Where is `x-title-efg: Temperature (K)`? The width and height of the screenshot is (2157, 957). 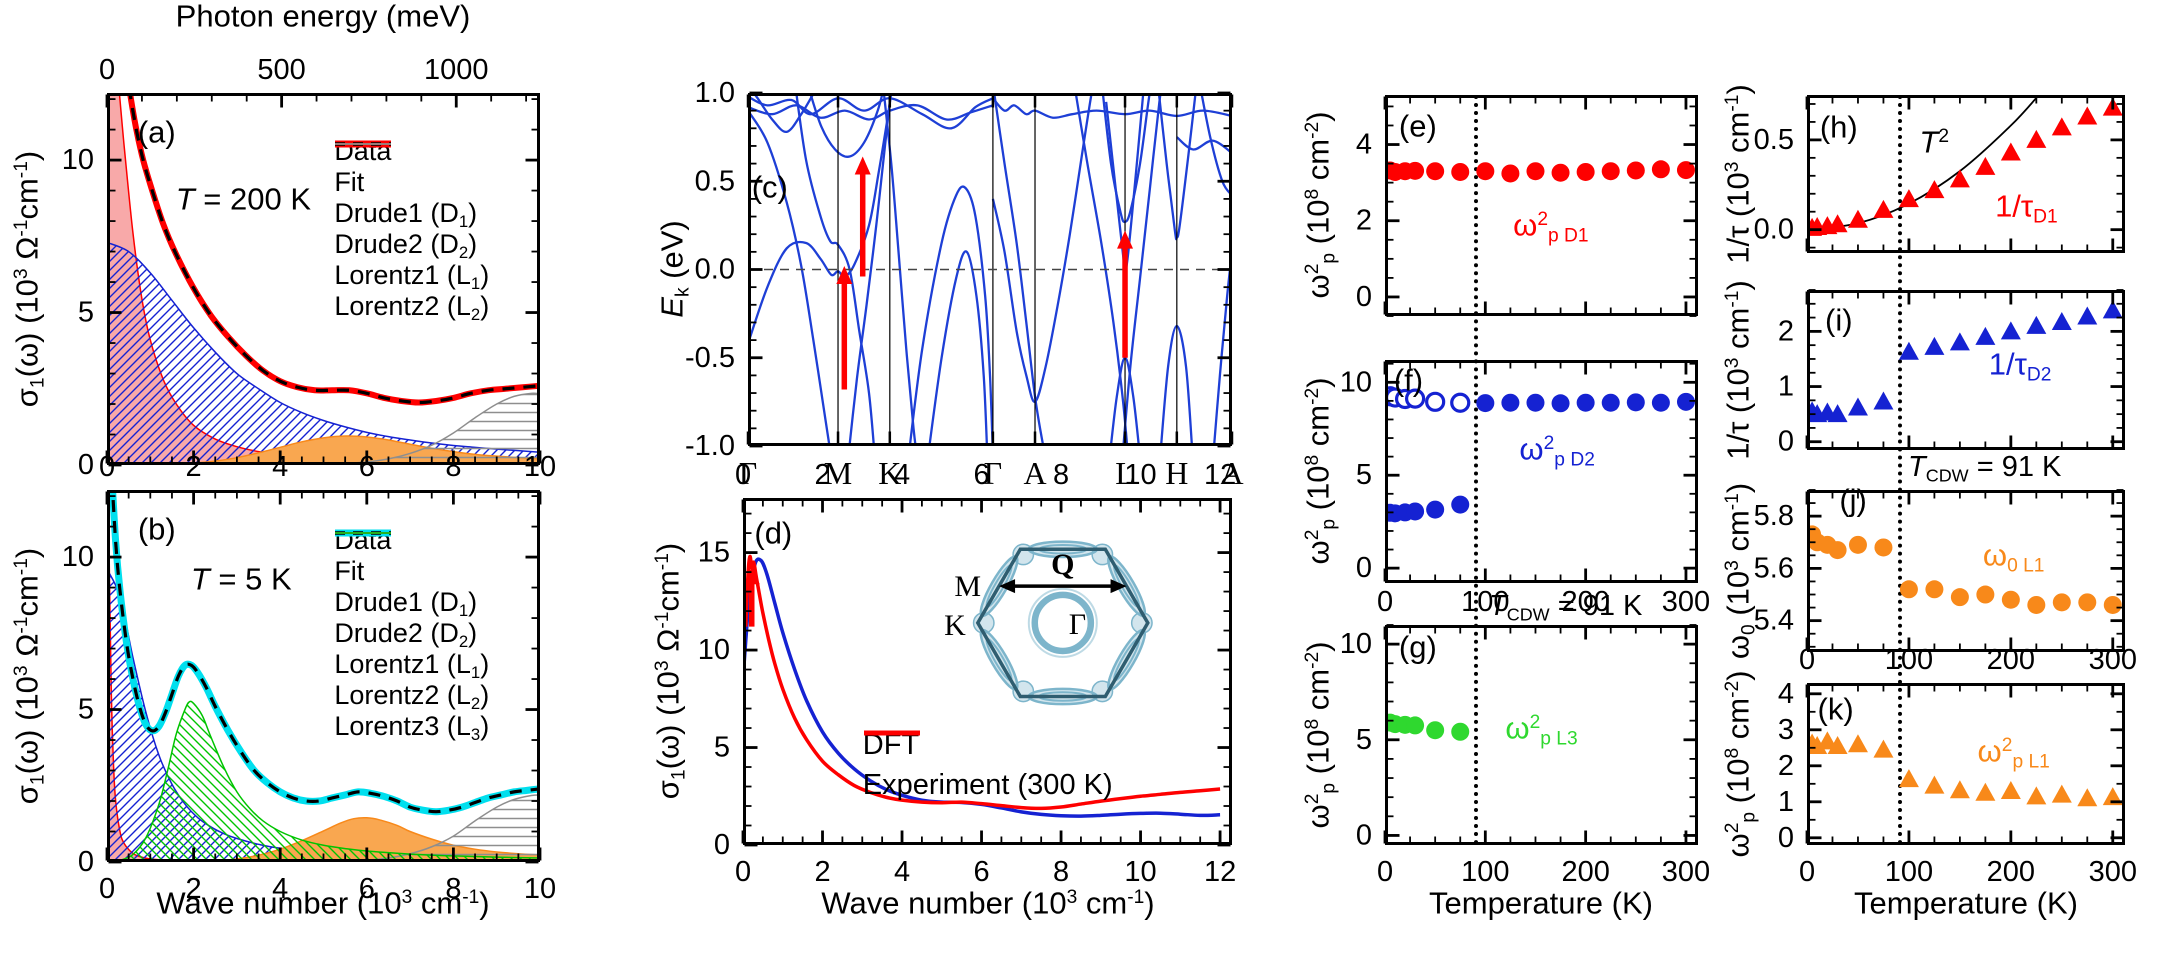
x-title-efg: Temperature (K) is located at coordinates (1541, 903).